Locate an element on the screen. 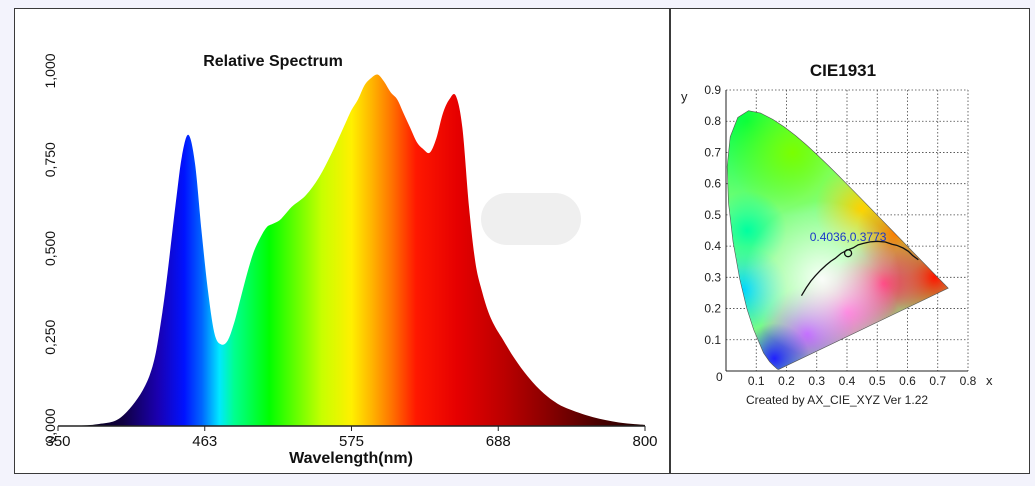 The height and width of the screenshot is (486, 1035). spectrum-y-tick-label: 0,750 is located at coordinates (50, 159).